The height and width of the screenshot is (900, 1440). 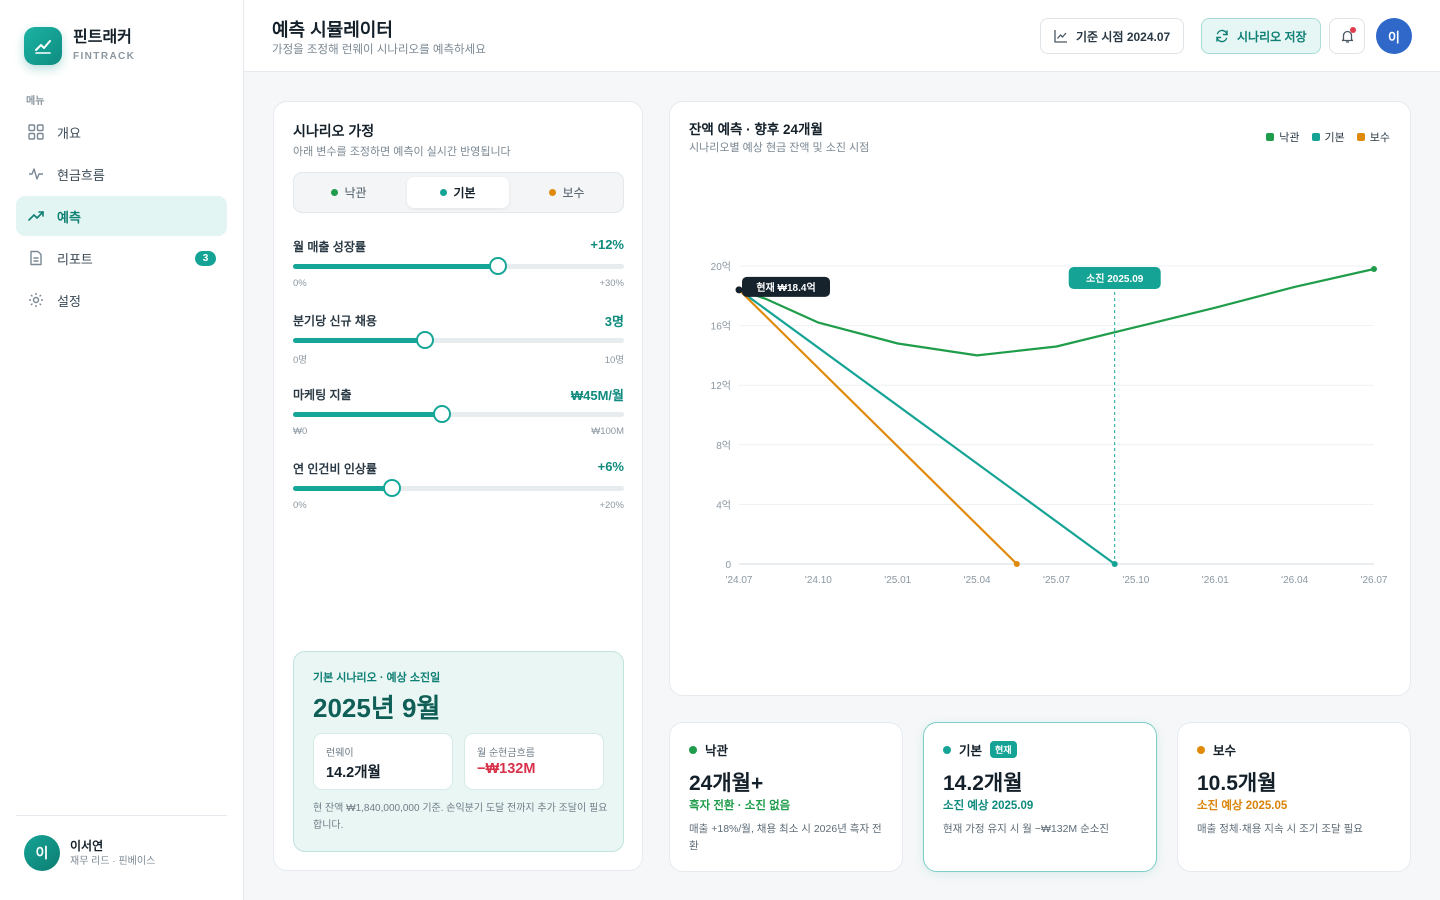 I want to click on slider-max: +30%, so click(x=611, y=283).